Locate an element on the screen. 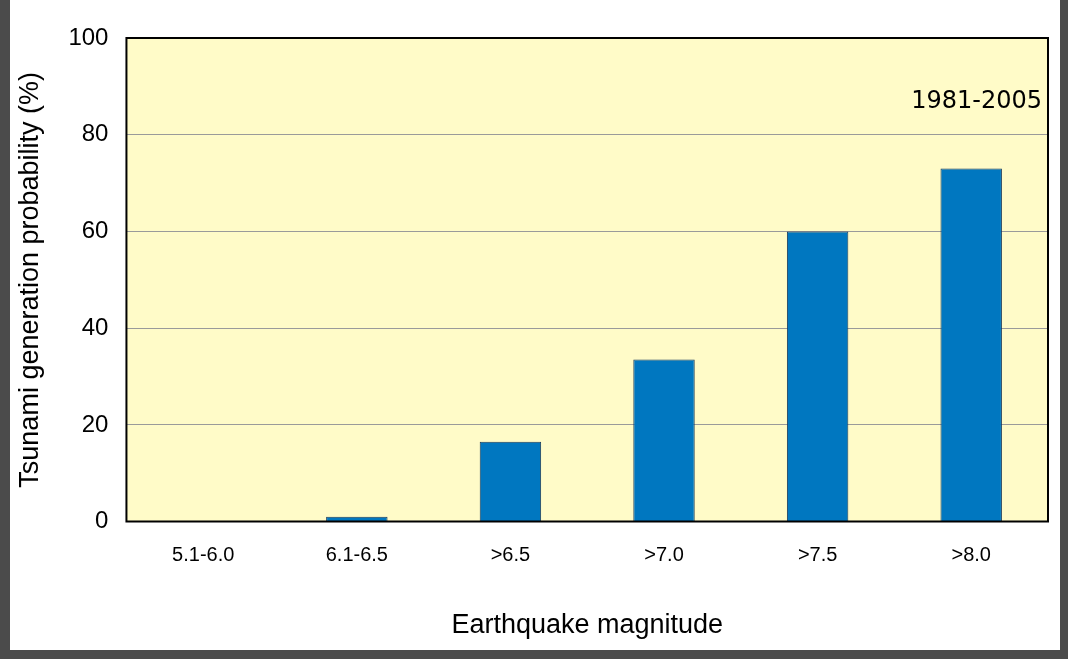 This screenshot has height=659, width=1068. x-tick-label: 5.1-6.0 is located at coordinates (203, 554).